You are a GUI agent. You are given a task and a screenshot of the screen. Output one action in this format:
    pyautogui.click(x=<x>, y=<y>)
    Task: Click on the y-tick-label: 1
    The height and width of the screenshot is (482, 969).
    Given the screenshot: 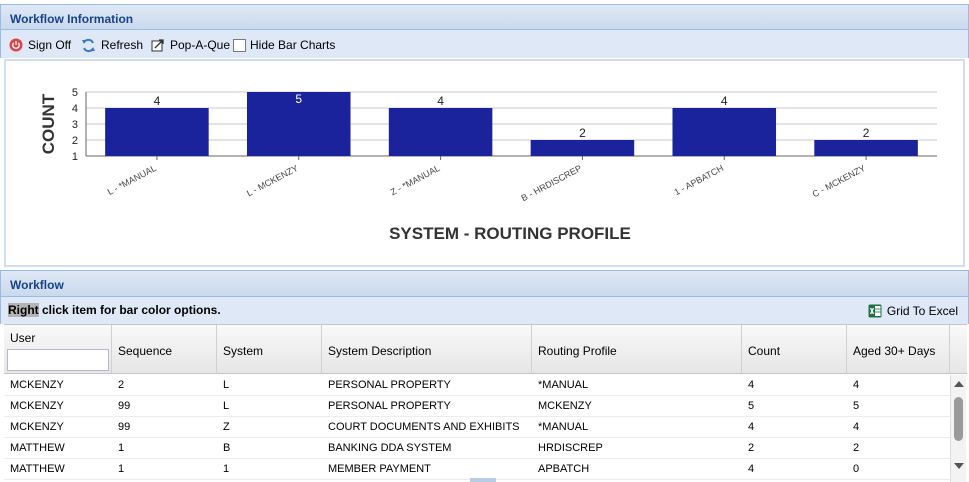 What is the action you would take?
    pyautogui.click(x=75, y=157)
    